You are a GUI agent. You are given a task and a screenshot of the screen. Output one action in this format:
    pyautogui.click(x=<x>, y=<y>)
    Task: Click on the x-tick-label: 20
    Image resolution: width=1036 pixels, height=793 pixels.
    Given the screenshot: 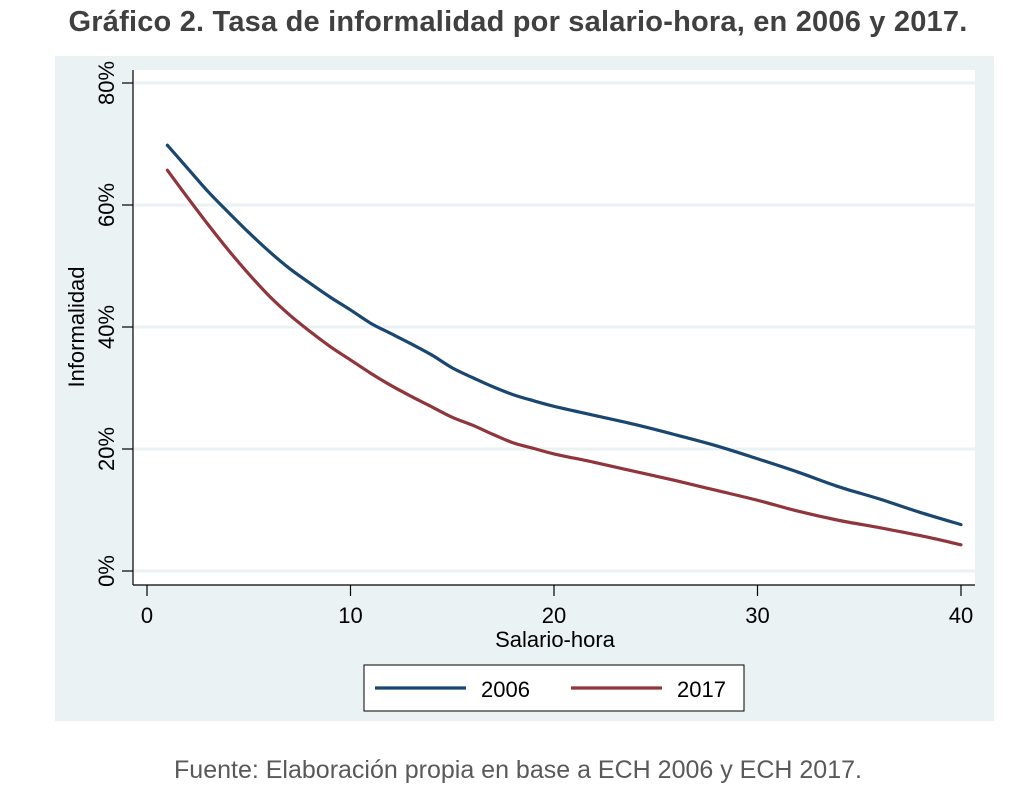 What is the action you would take?
    pyautogui.click(x=554, y=615)
    